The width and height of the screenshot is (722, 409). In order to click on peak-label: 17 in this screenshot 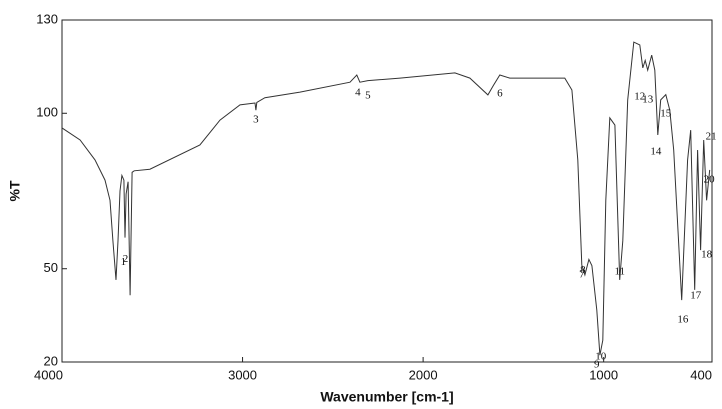, I will do `click(696, 296)`.